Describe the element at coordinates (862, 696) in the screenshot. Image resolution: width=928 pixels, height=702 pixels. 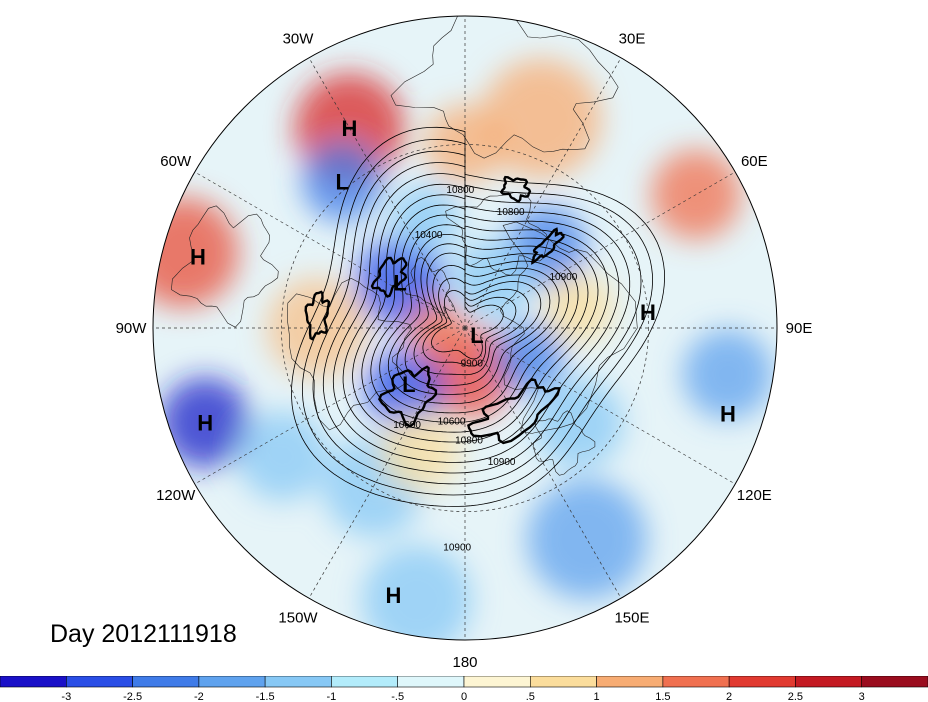
I see `colorbar-label: 3` at that location.